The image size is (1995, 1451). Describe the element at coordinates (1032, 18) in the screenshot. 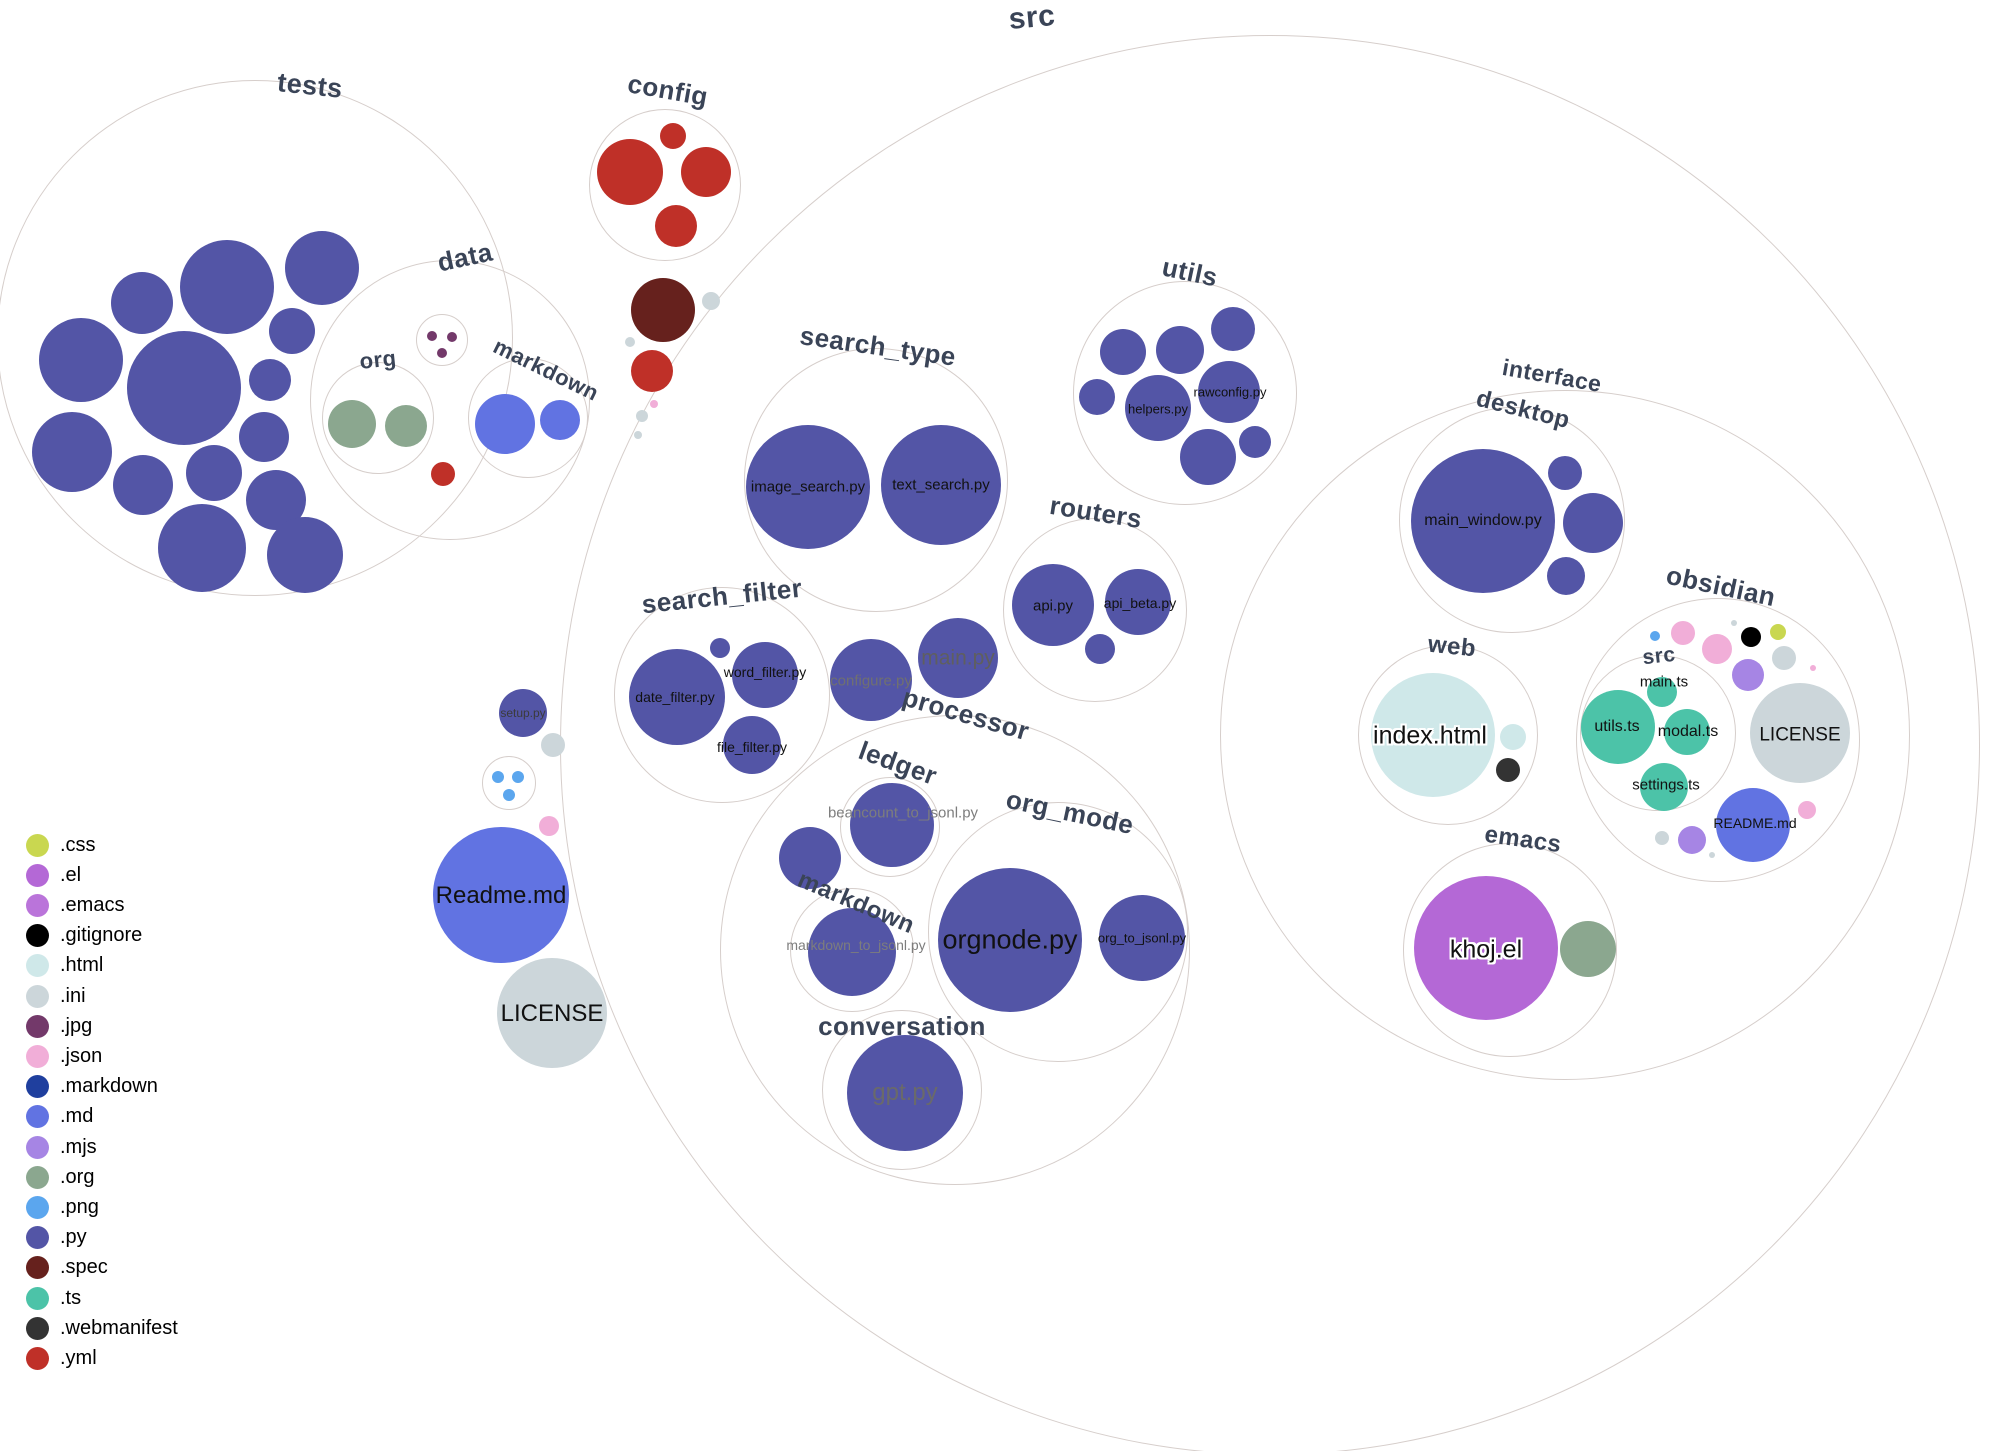

I see `src-folder-label: src` at that location.